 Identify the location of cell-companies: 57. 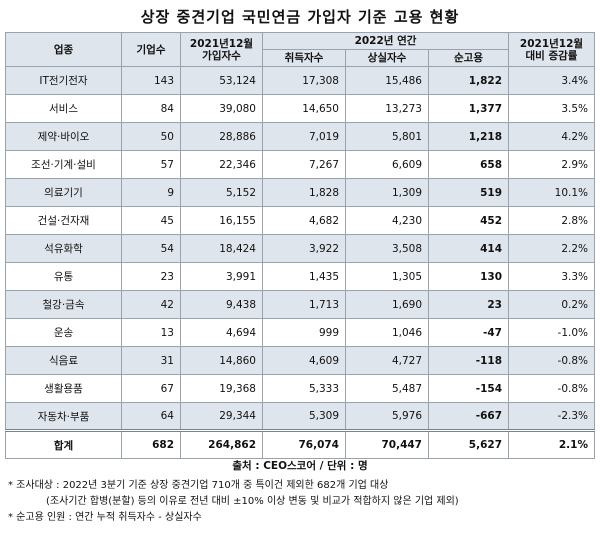
(151, 164).